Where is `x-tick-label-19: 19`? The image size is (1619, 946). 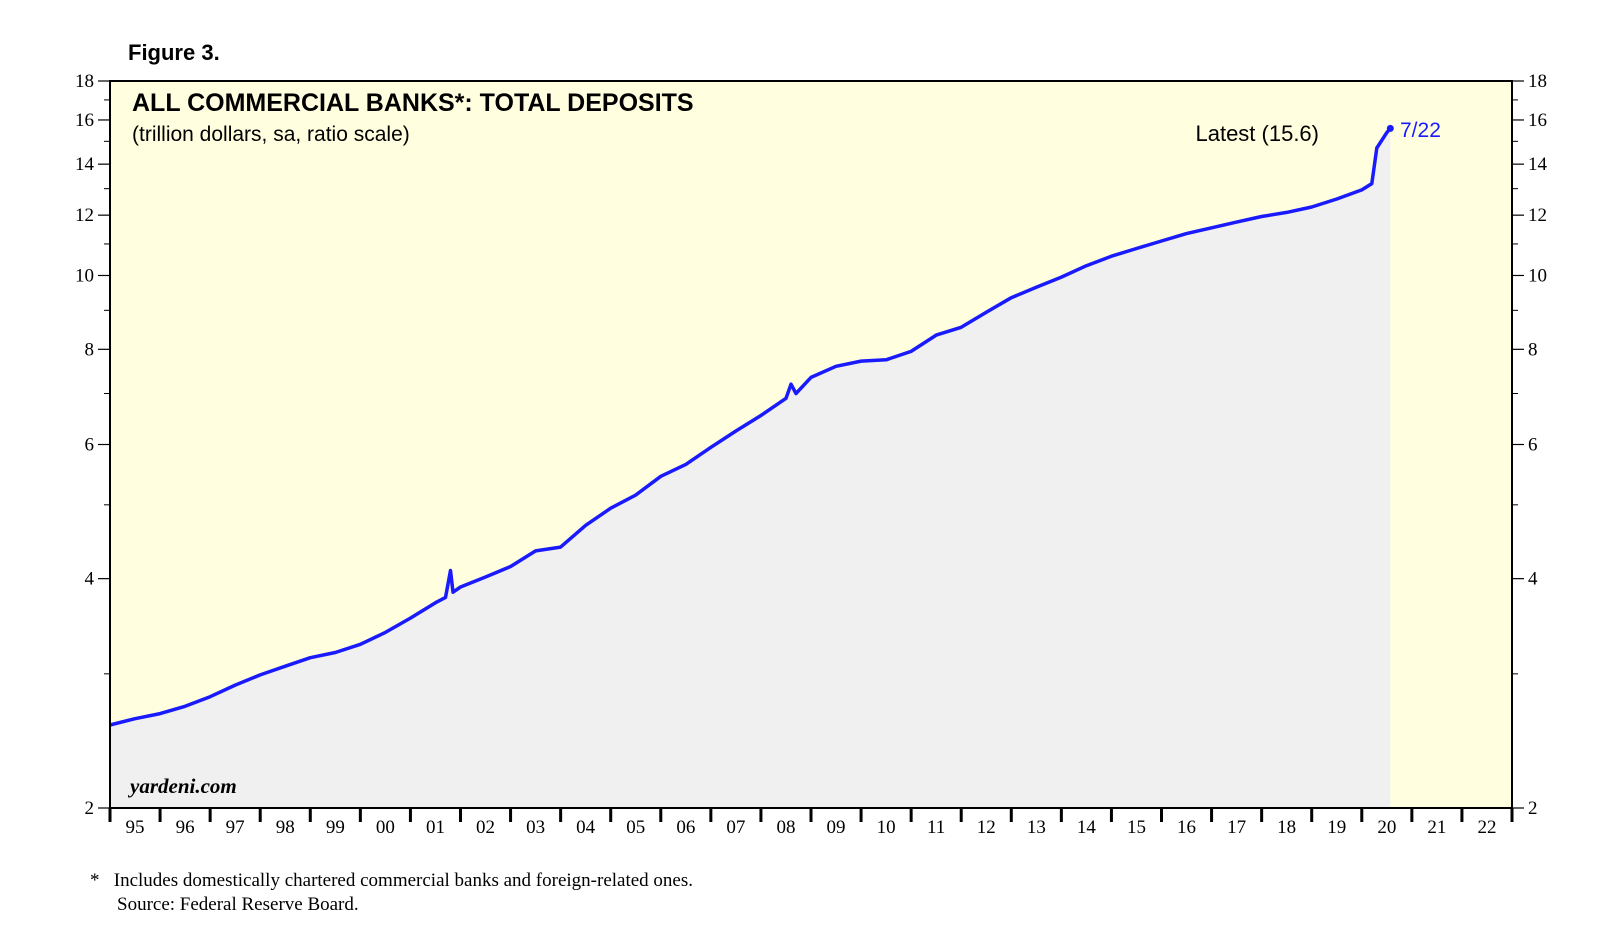 x-tick-label-19: 19 is located at coordinates (1336, 827).